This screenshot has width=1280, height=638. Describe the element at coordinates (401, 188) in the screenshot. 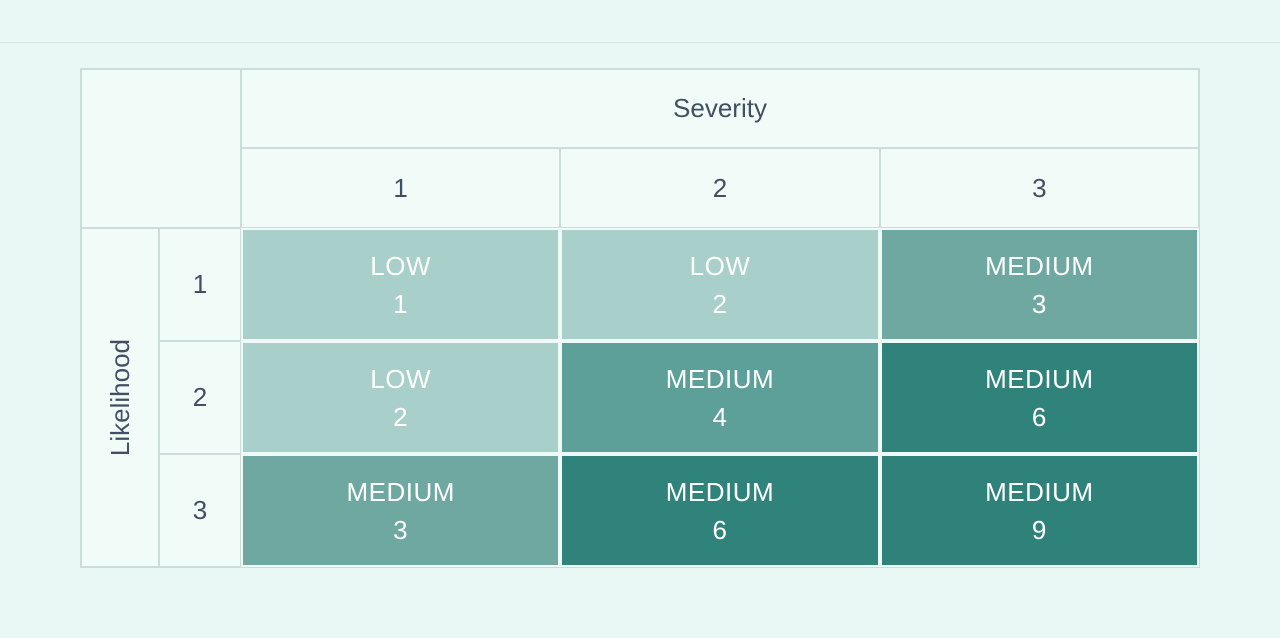

I see `severity-col-header: 1` at that location.